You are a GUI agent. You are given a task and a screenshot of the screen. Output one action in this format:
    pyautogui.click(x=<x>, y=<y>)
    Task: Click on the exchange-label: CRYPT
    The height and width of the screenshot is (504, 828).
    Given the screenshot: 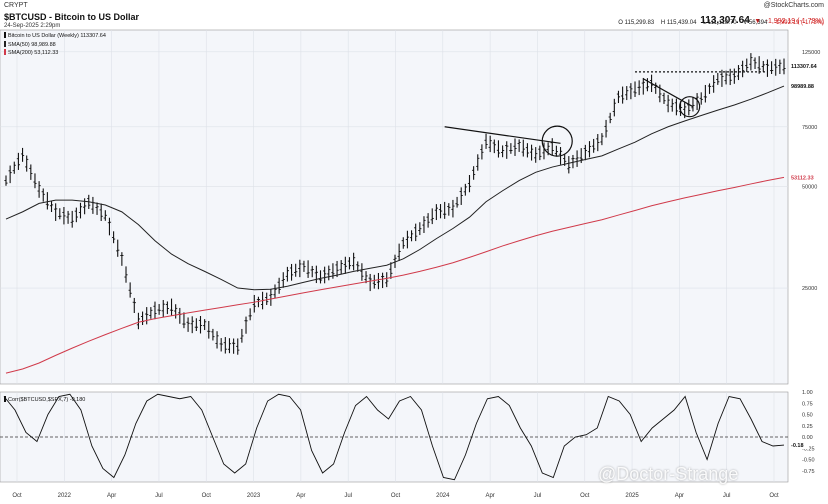 What is the action you would take?
    pyautogui.click(x=16, y=5)
    